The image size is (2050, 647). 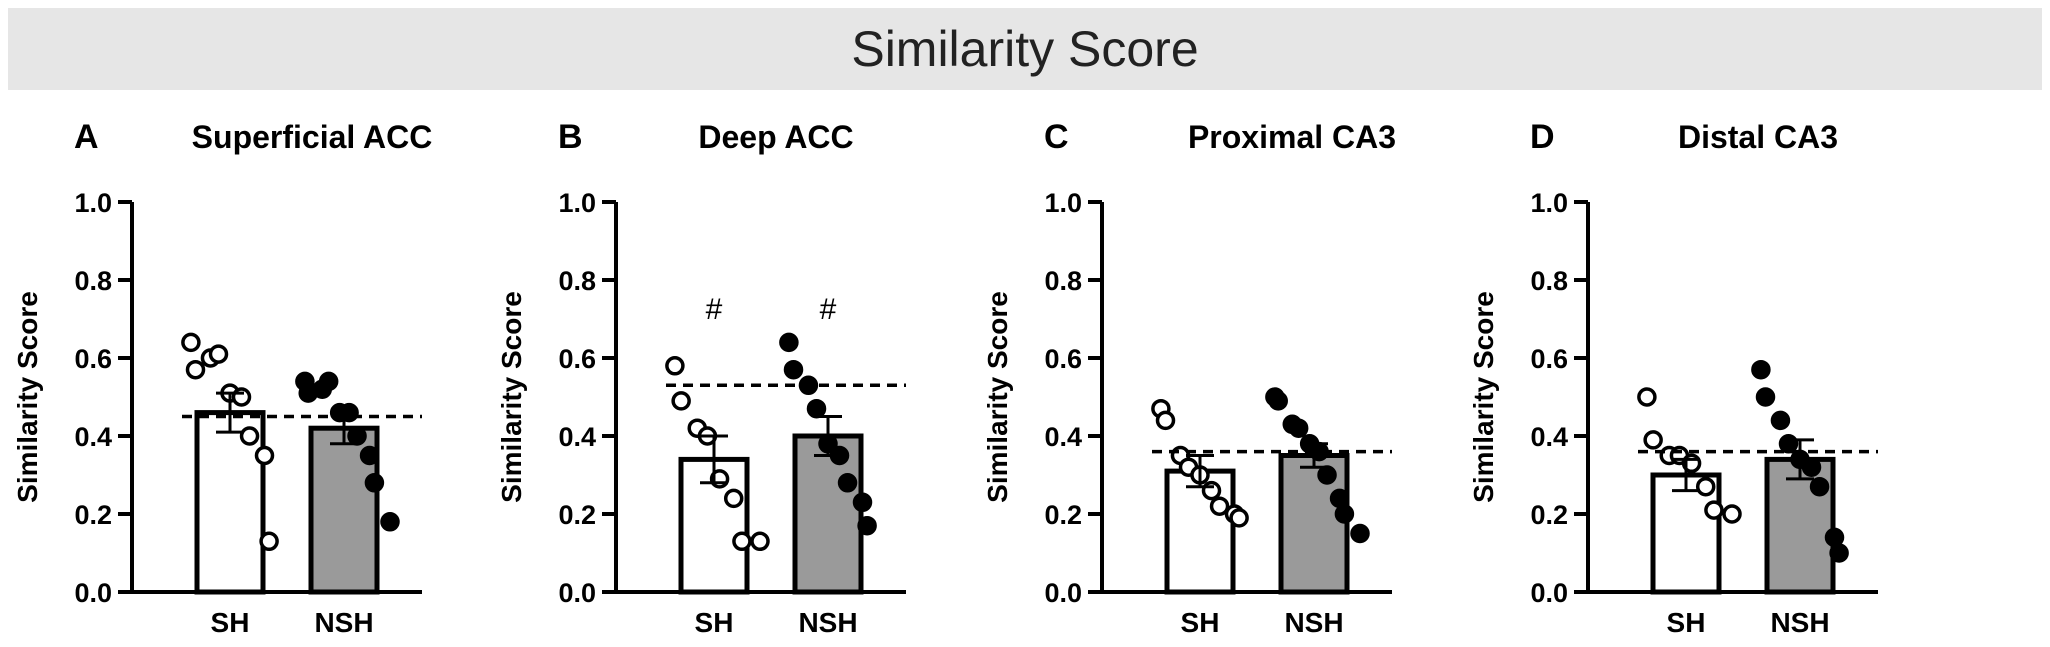 What do you see at coordinates (1758, 137) in the screenshot?
I see `panel-title: Distal CA3` at bounding box center [1758, 137].